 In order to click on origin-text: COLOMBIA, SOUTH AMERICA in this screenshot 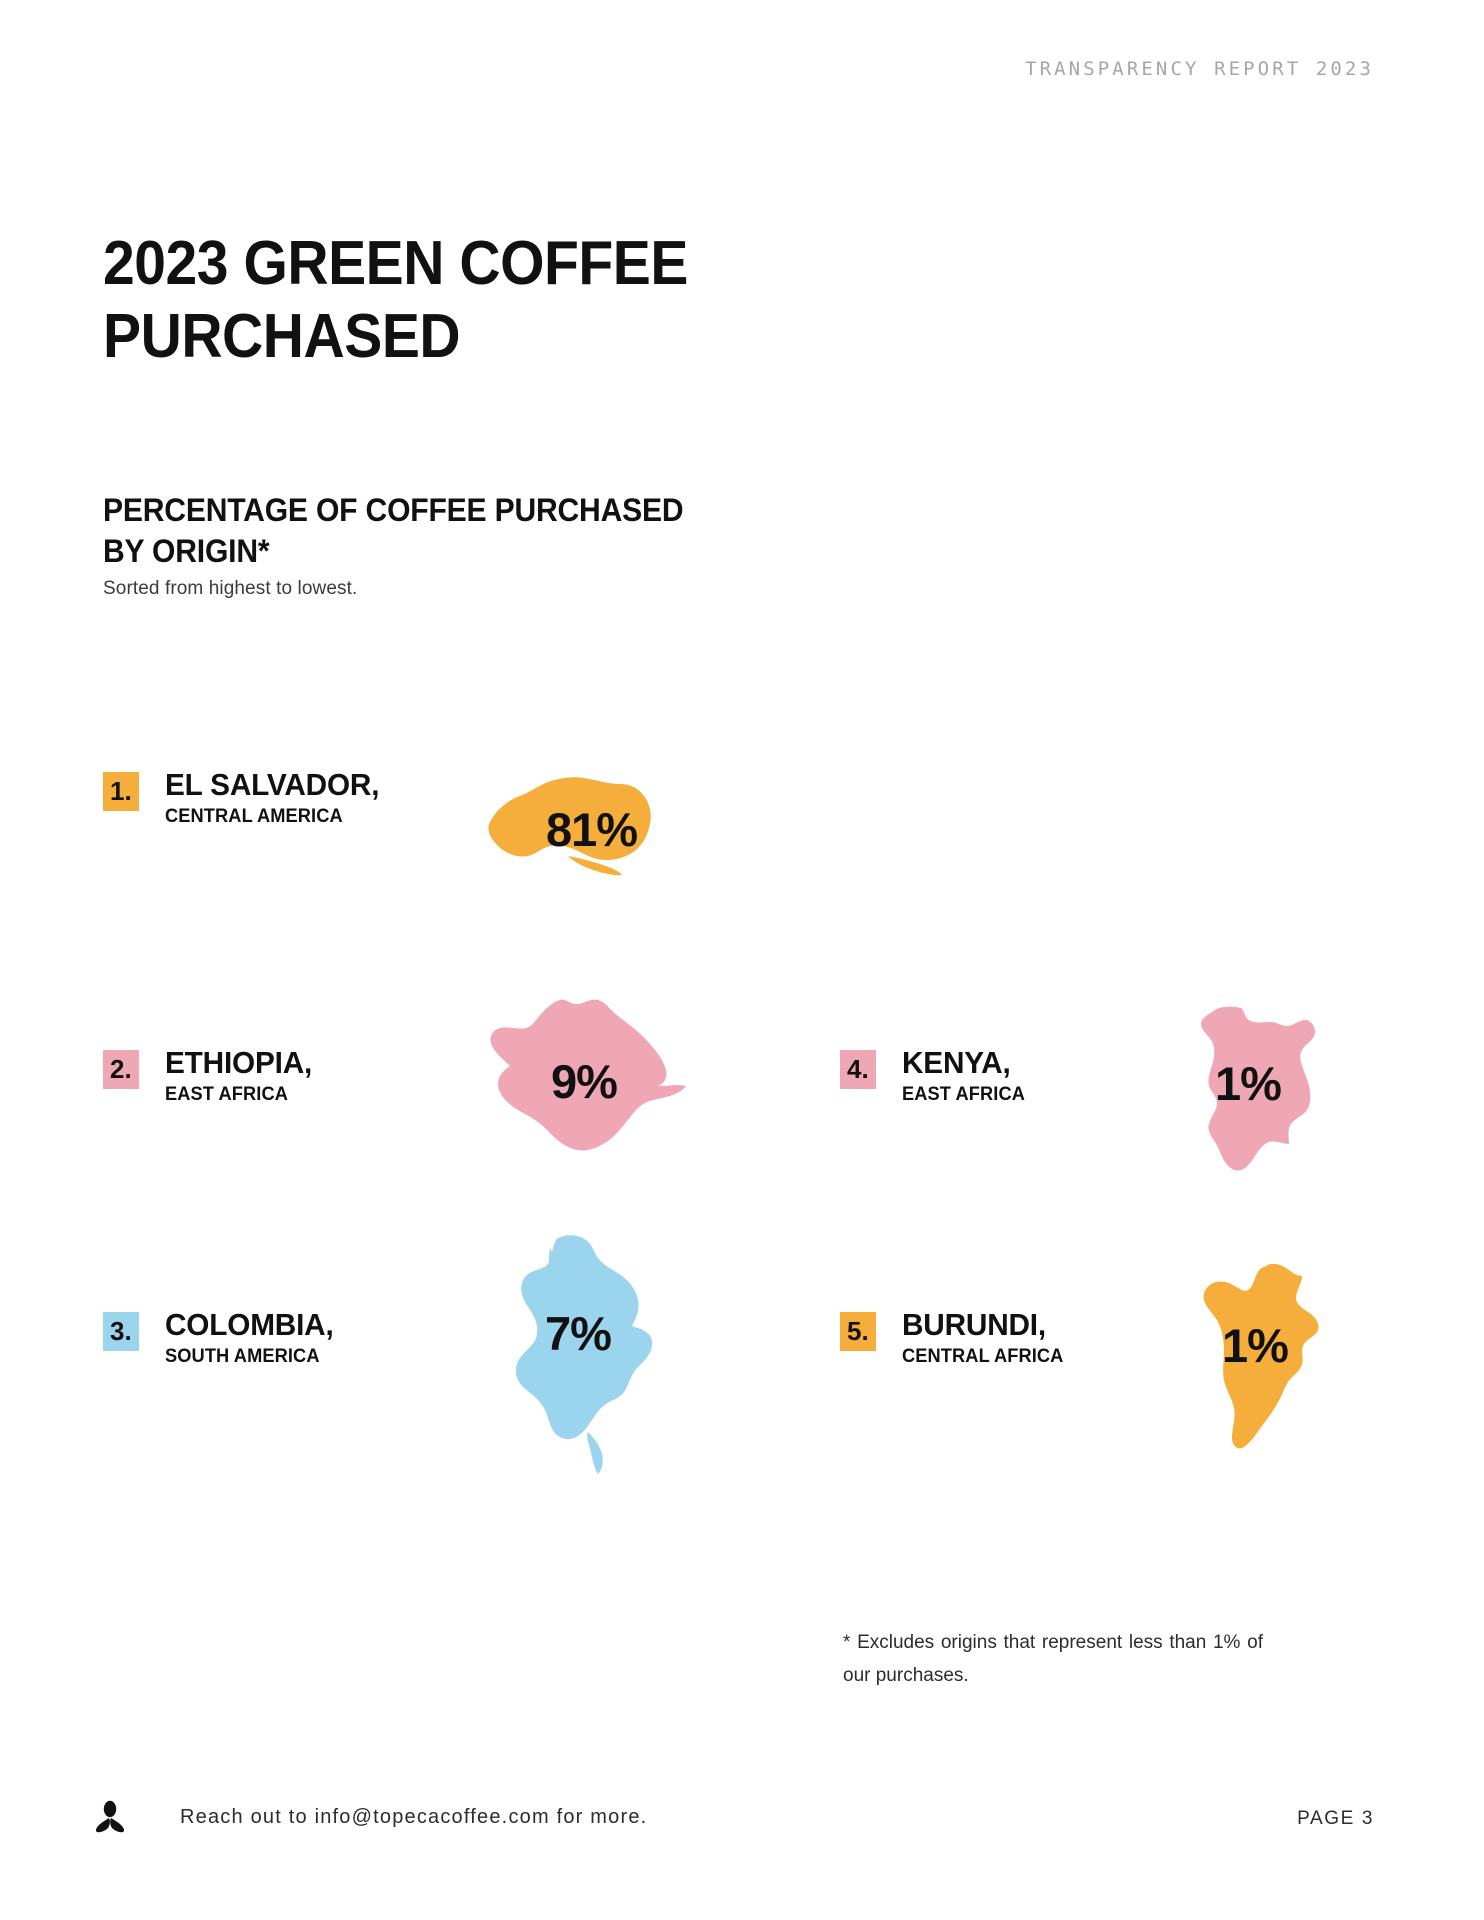, I will do `click(252, 1338)`.